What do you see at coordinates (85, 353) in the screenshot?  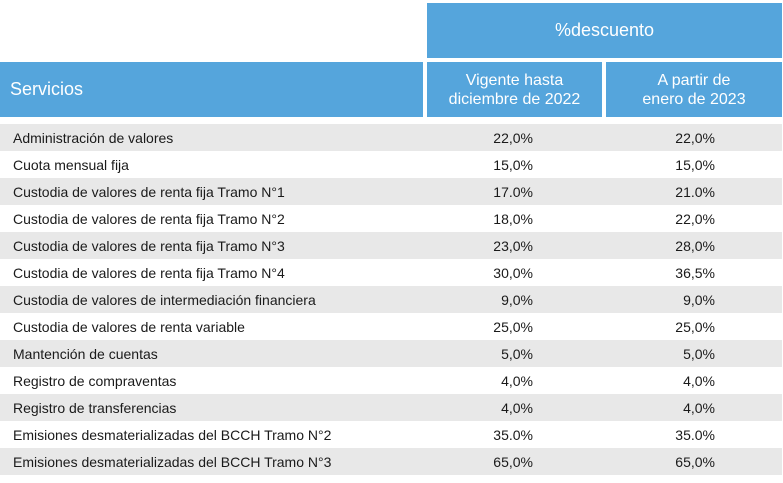 I see `service-name-cell: Mantención de cuentas` at bounding box center [85, 353].